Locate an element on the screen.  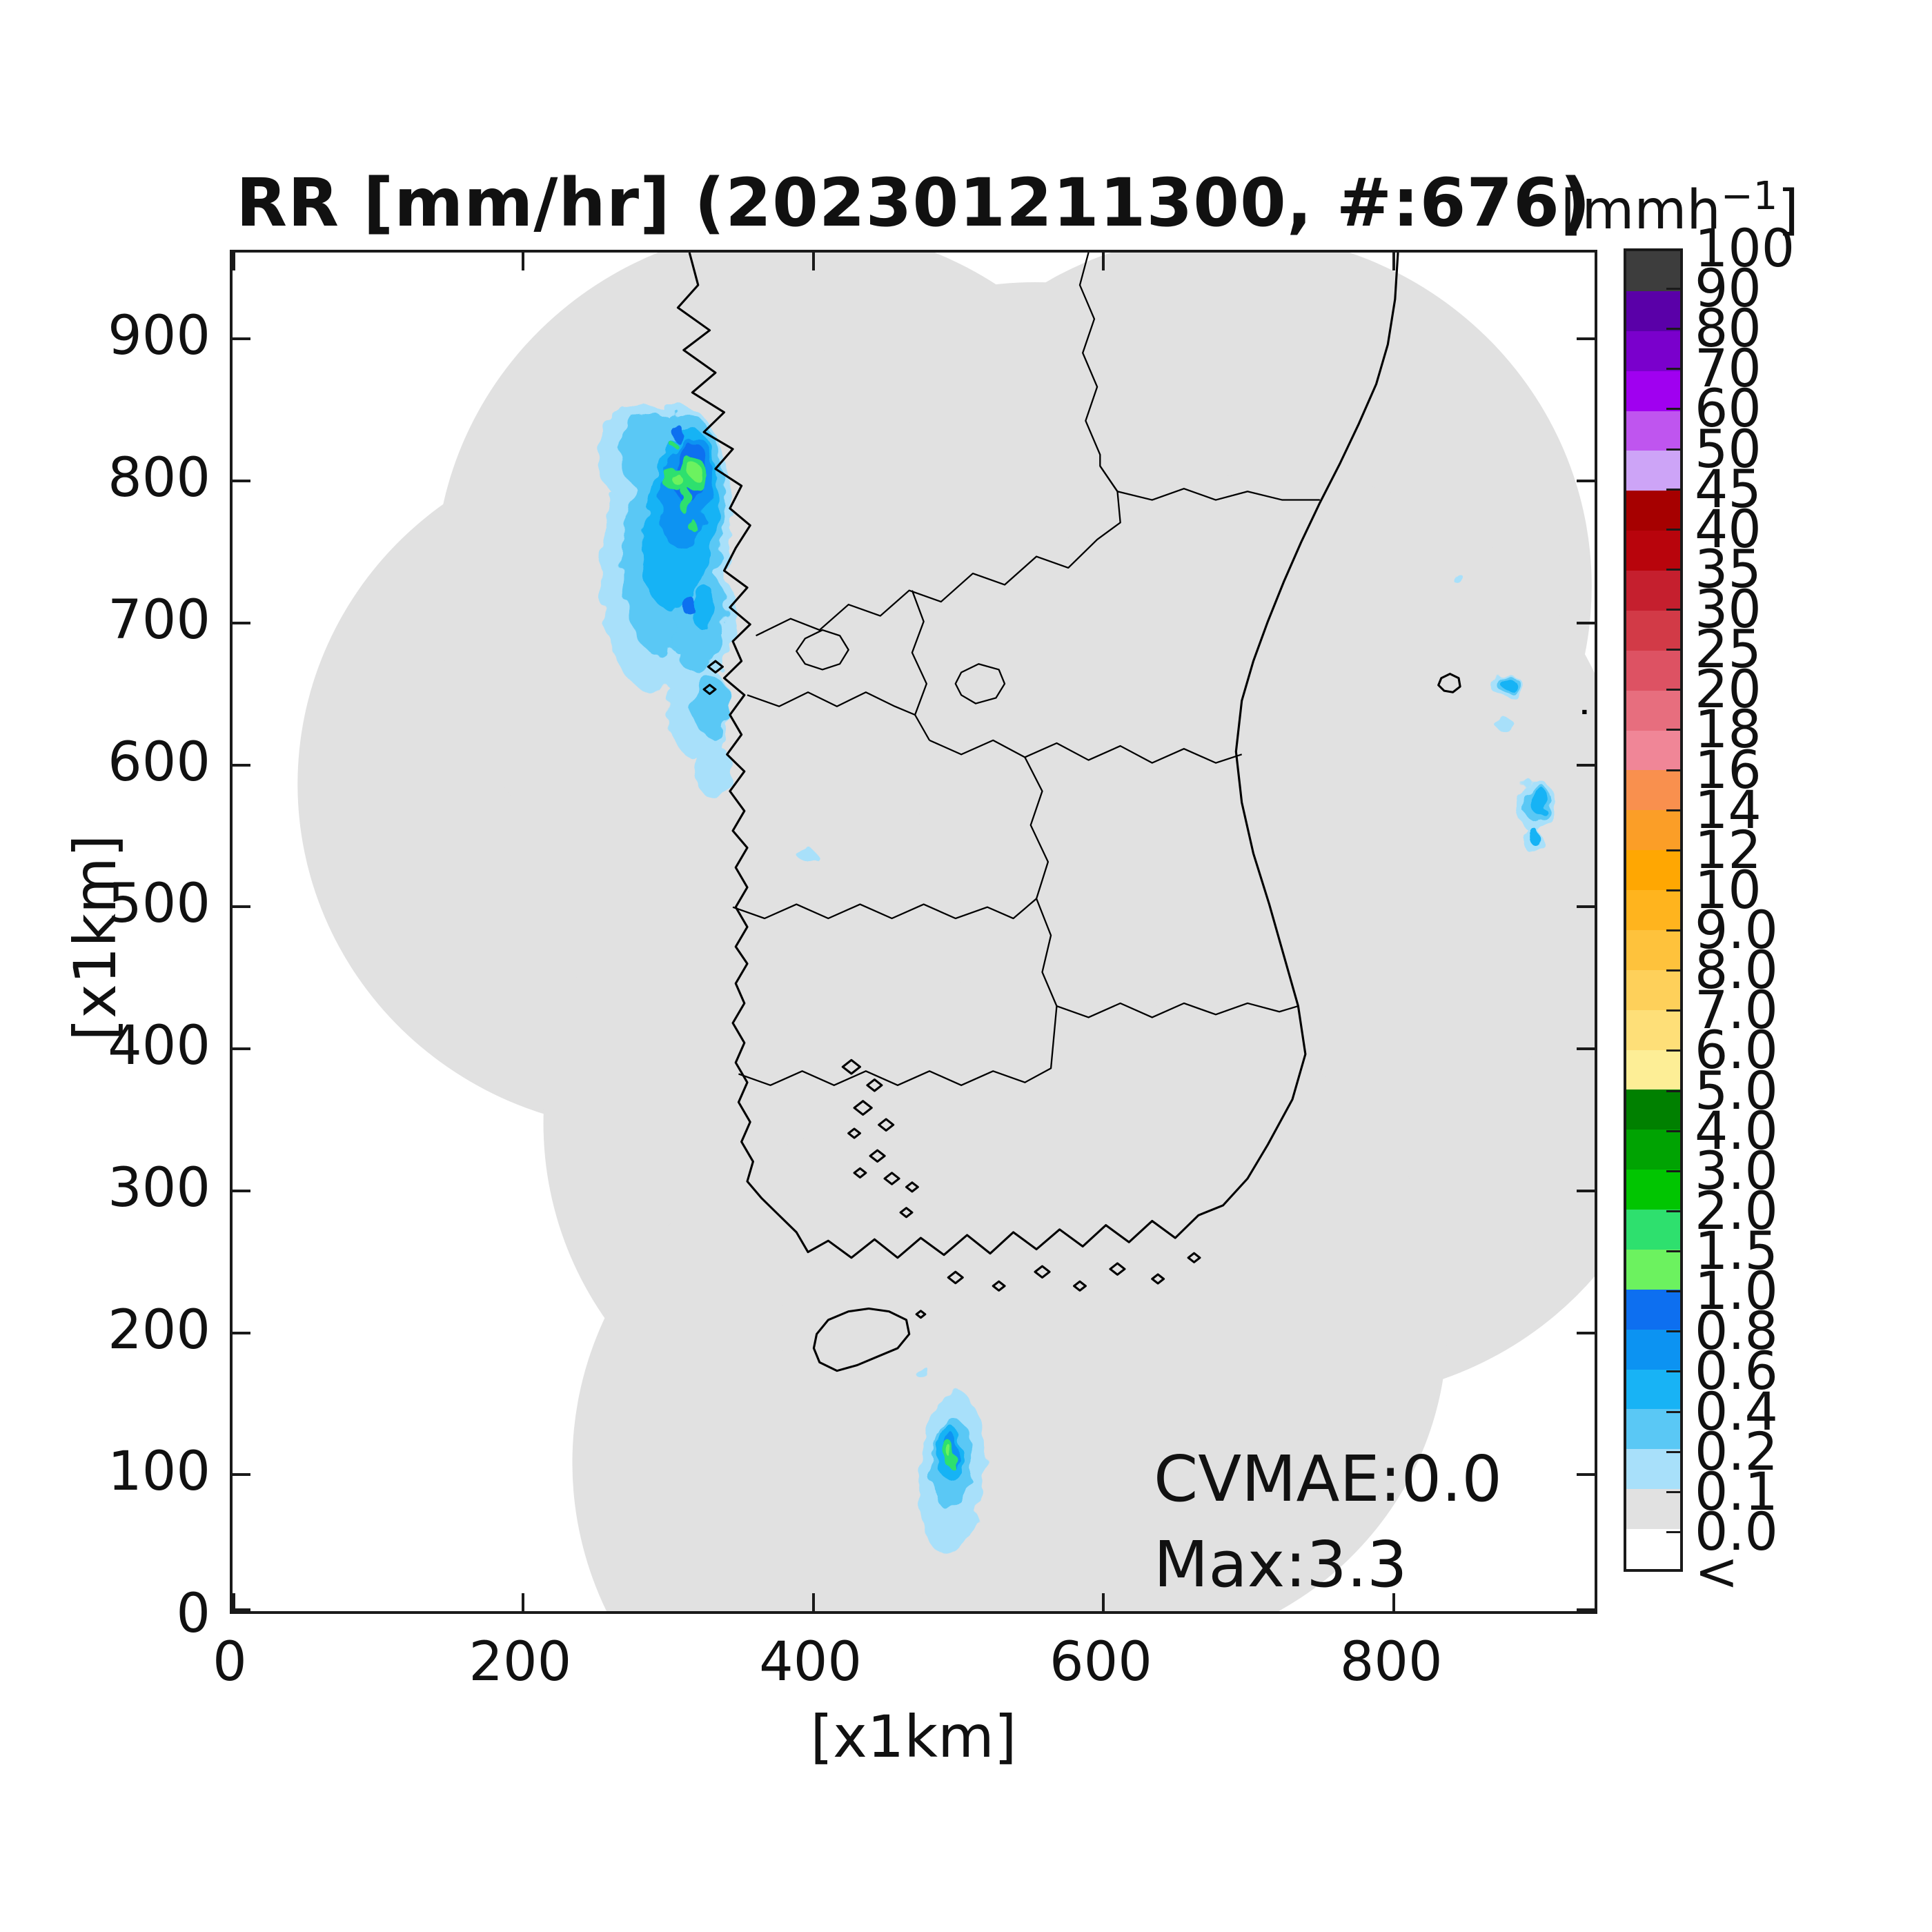
y-tick-label: 500 is located at coordinates (159, 904).